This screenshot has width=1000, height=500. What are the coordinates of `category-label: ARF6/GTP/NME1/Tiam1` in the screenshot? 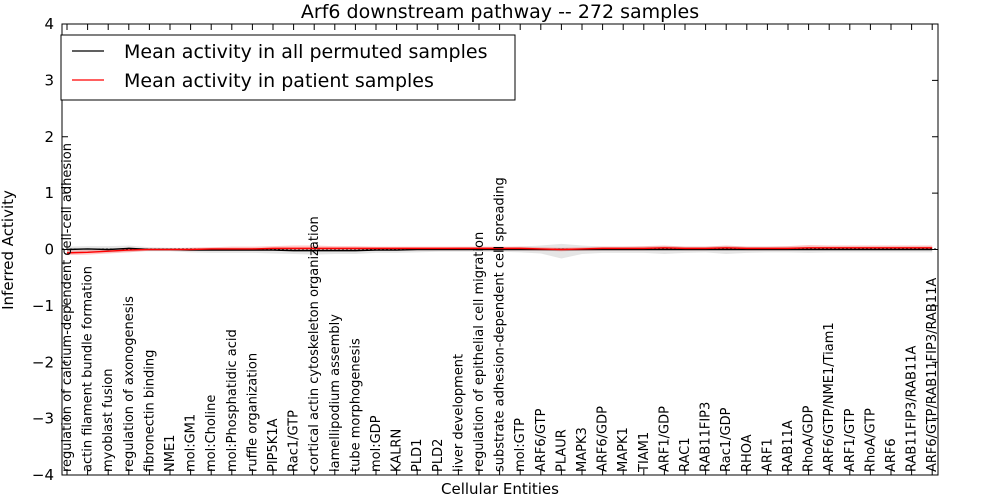 It's located at (829, 397).